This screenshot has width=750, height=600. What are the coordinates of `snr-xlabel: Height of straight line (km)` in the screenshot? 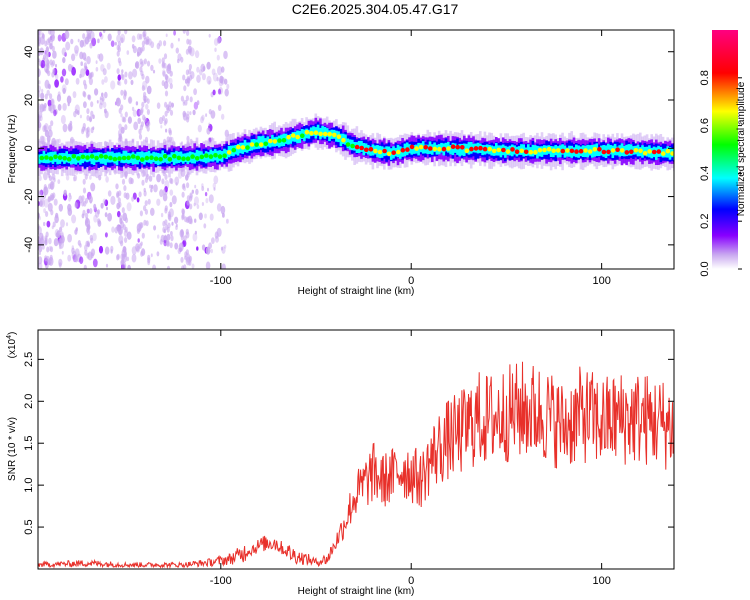 It's located at (356, 591).